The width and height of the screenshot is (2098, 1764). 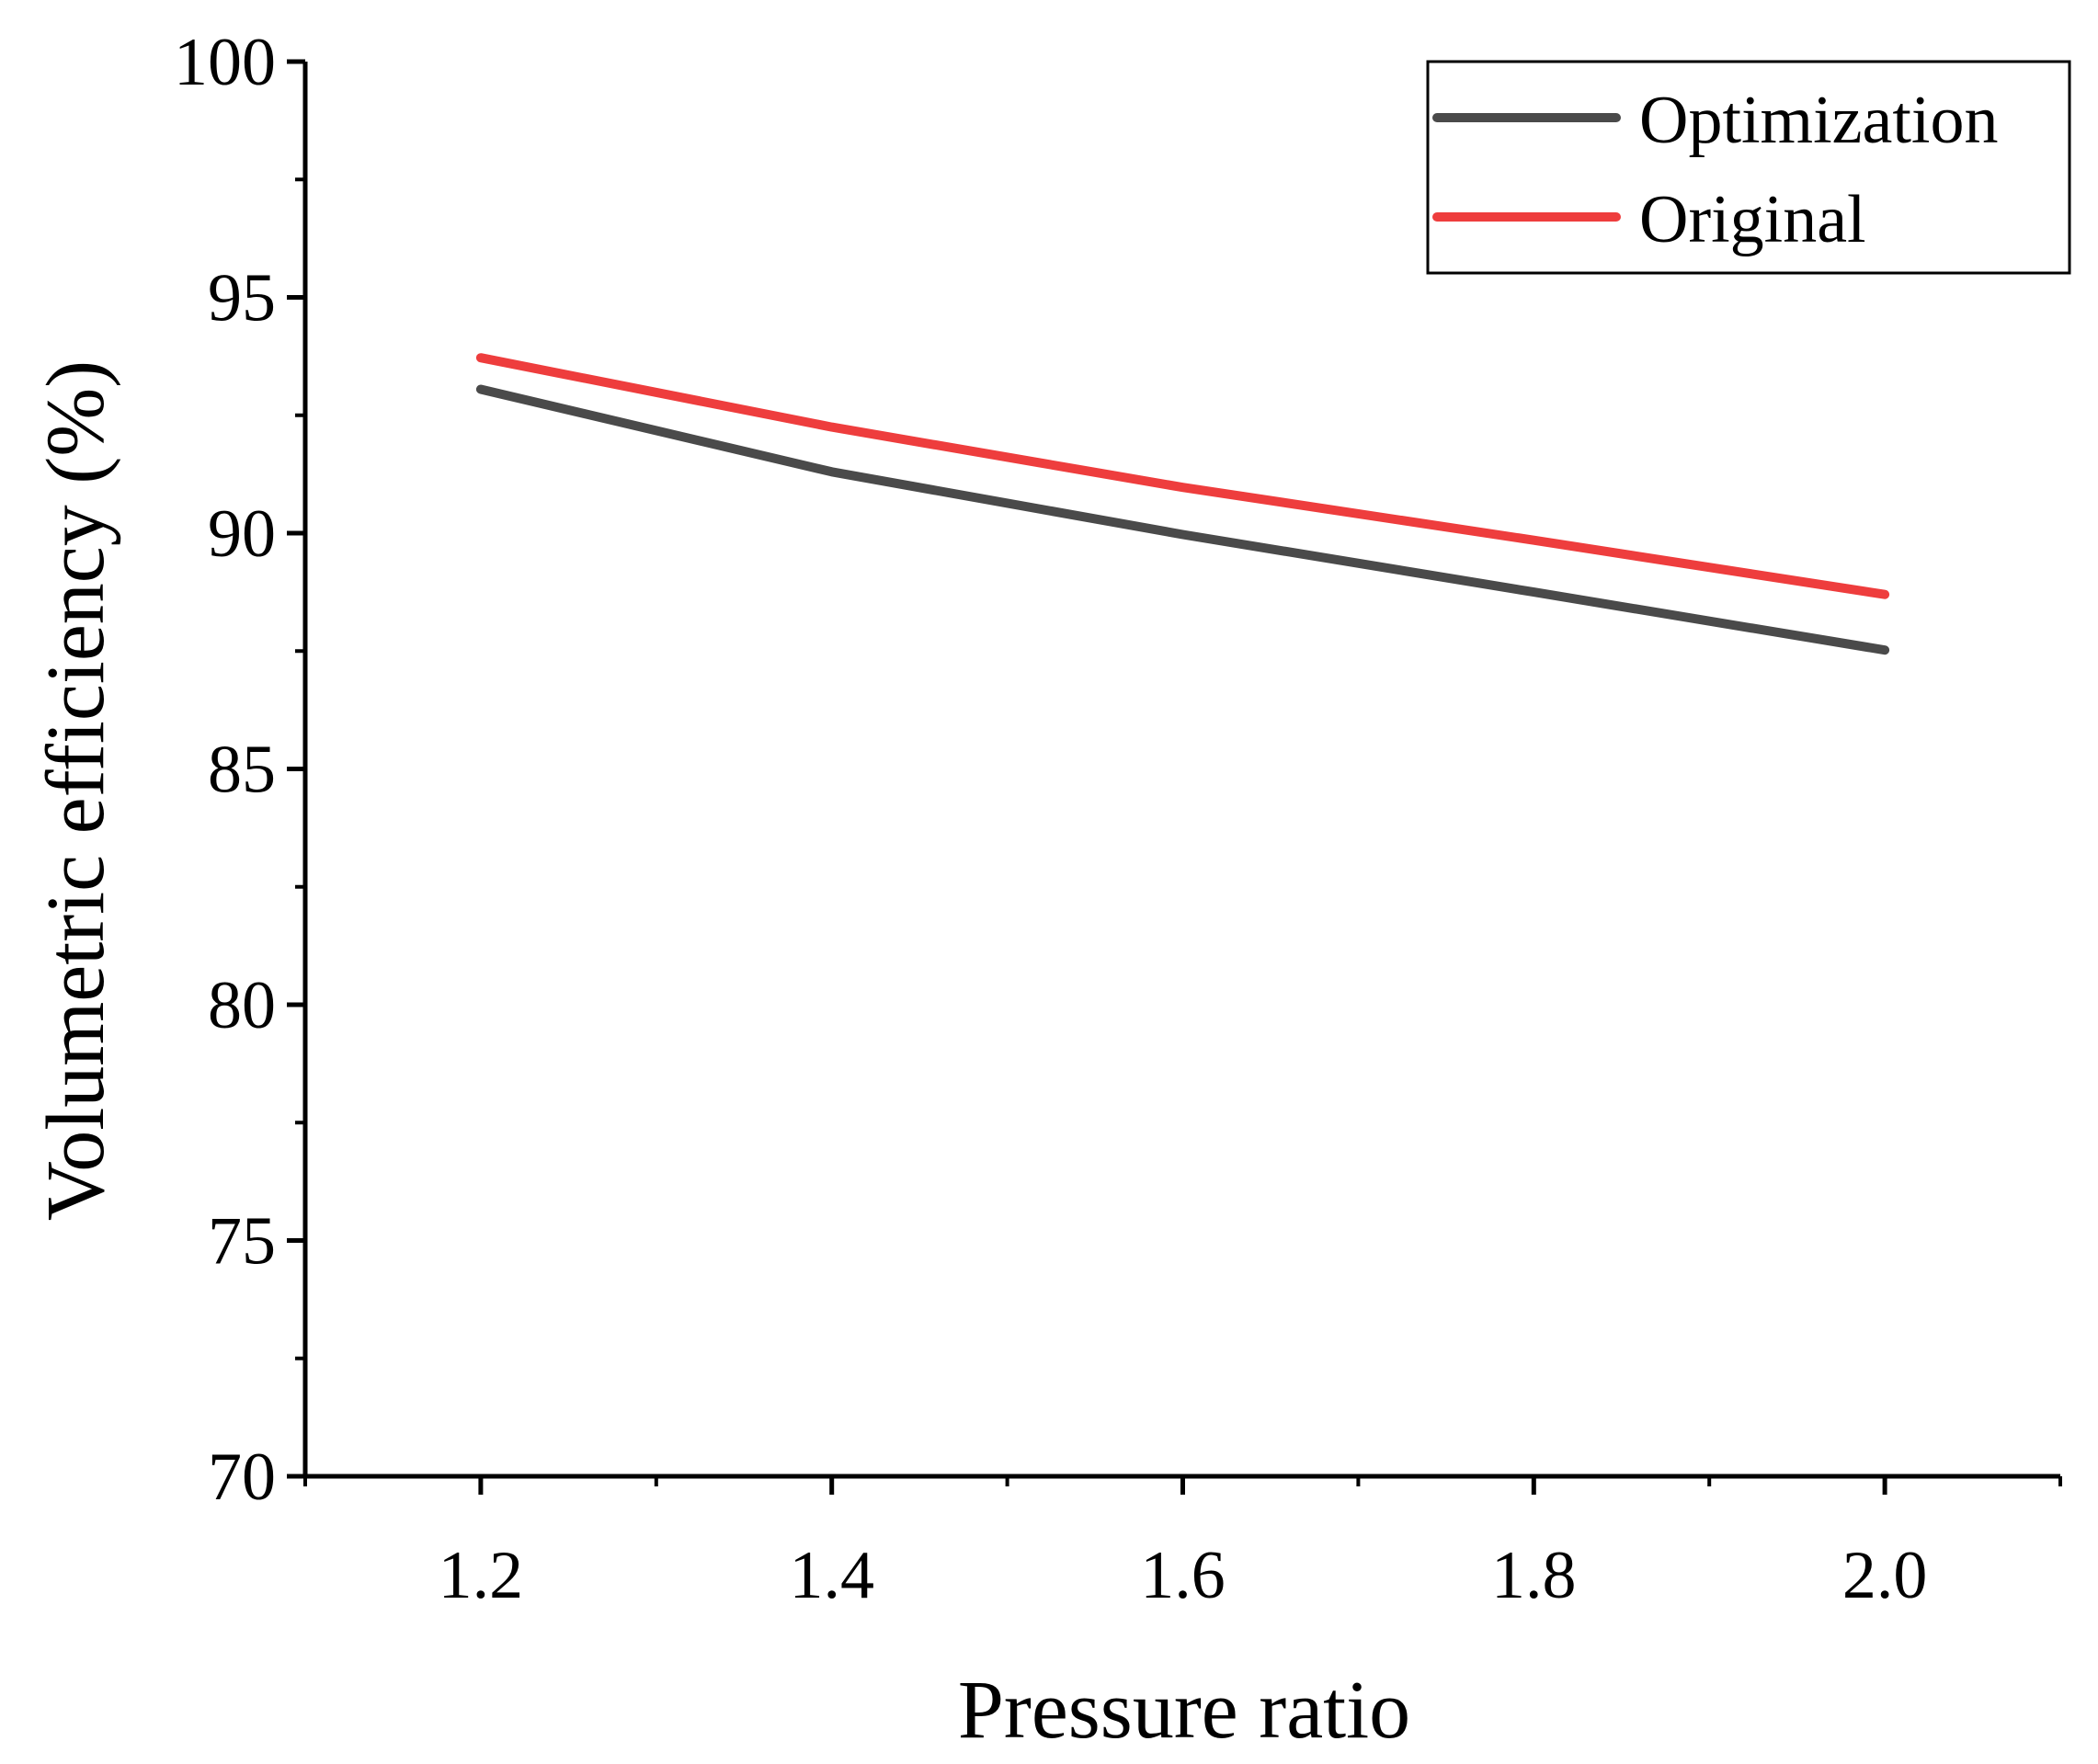 I want to click on y-tick-label: 70, so click(x=242, y=1477).